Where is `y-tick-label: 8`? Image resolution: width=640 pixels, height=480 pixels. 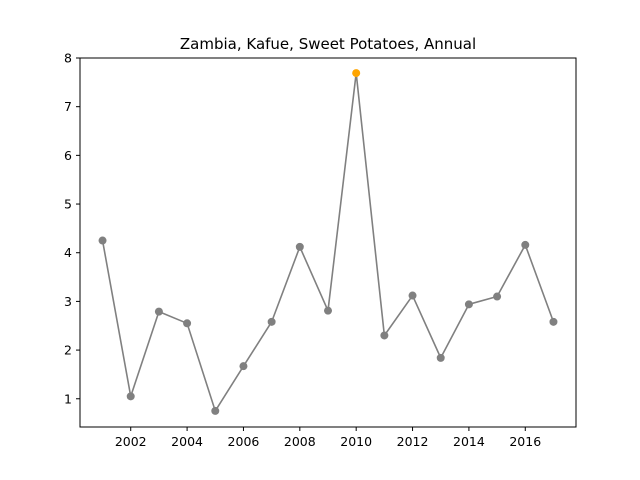 y-tick-label: 8 is located at coordinates (68, 58).